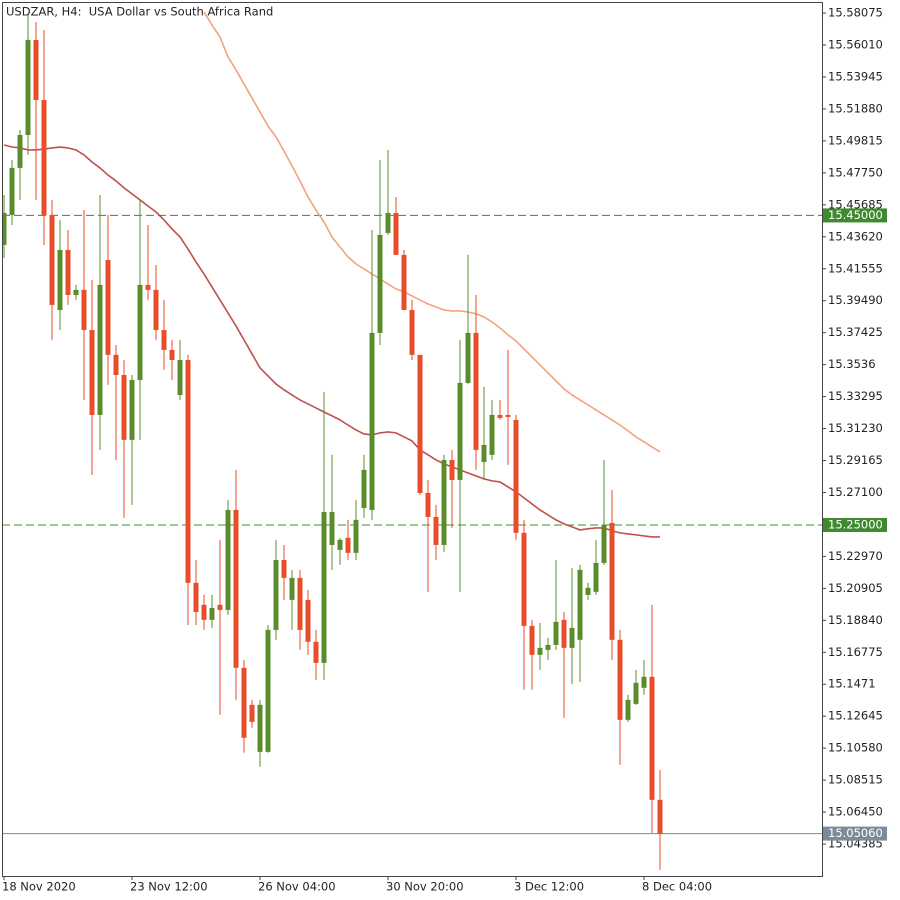 This screenshot has width=900, height=900. Describe the element at coordinates (855, 76) in the screenshot. I see `y-tick-label: 15.53945` at that location.